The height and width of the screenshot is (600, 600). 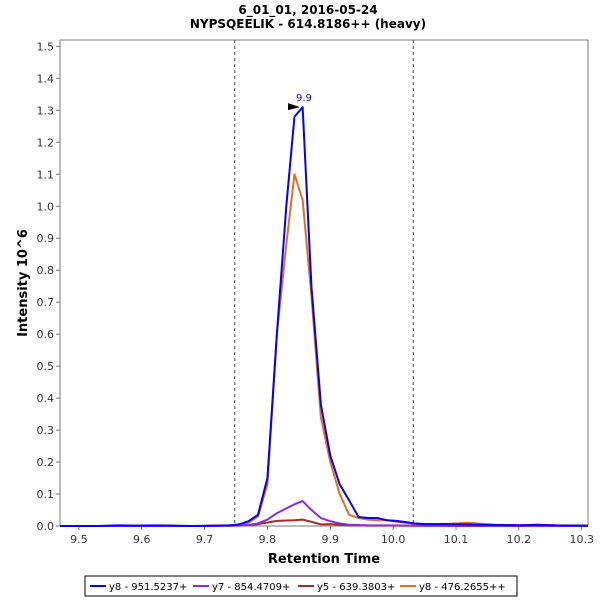 I want to click on y-tick-label: 1.3, so click(x=46, y=110).